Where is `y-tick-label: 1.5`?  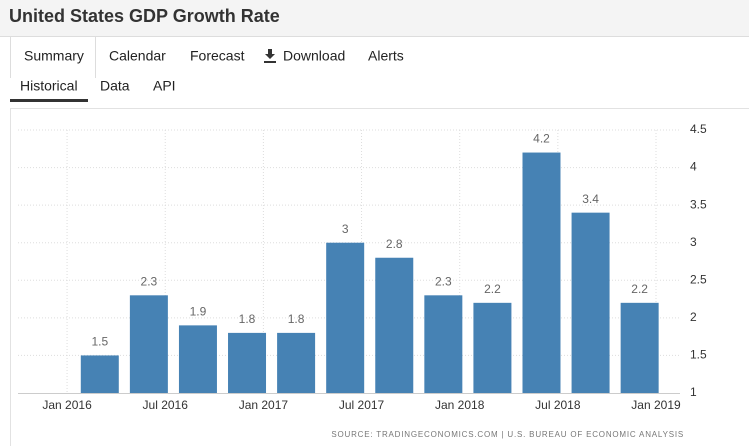
y-tick-label: 1.5 is located at coordinates (698, 355).